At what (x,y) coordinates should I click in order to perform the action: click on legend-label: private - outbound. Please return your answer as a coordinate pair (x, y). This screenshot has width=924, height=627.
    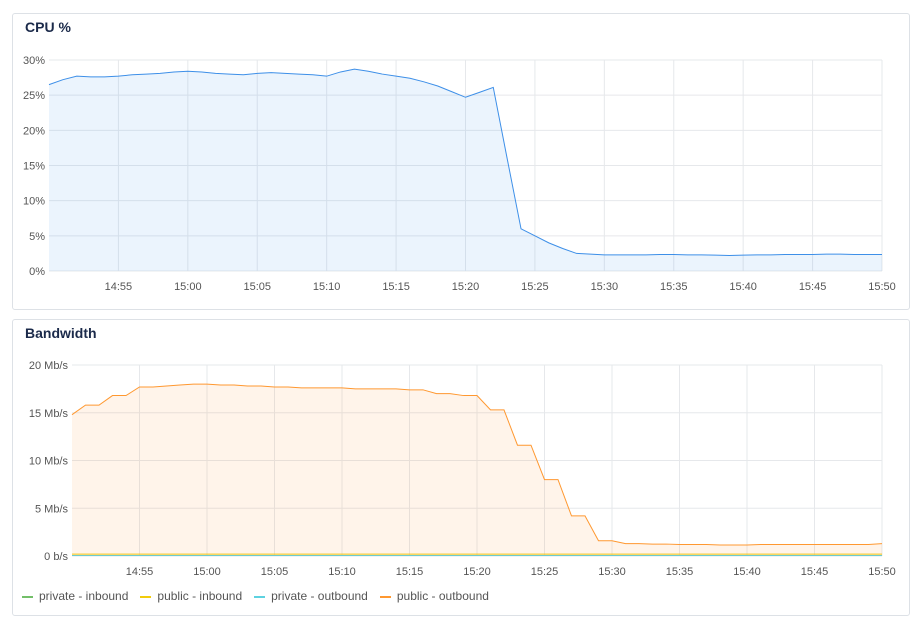
    Looking at the image, I should click on (319, 596).